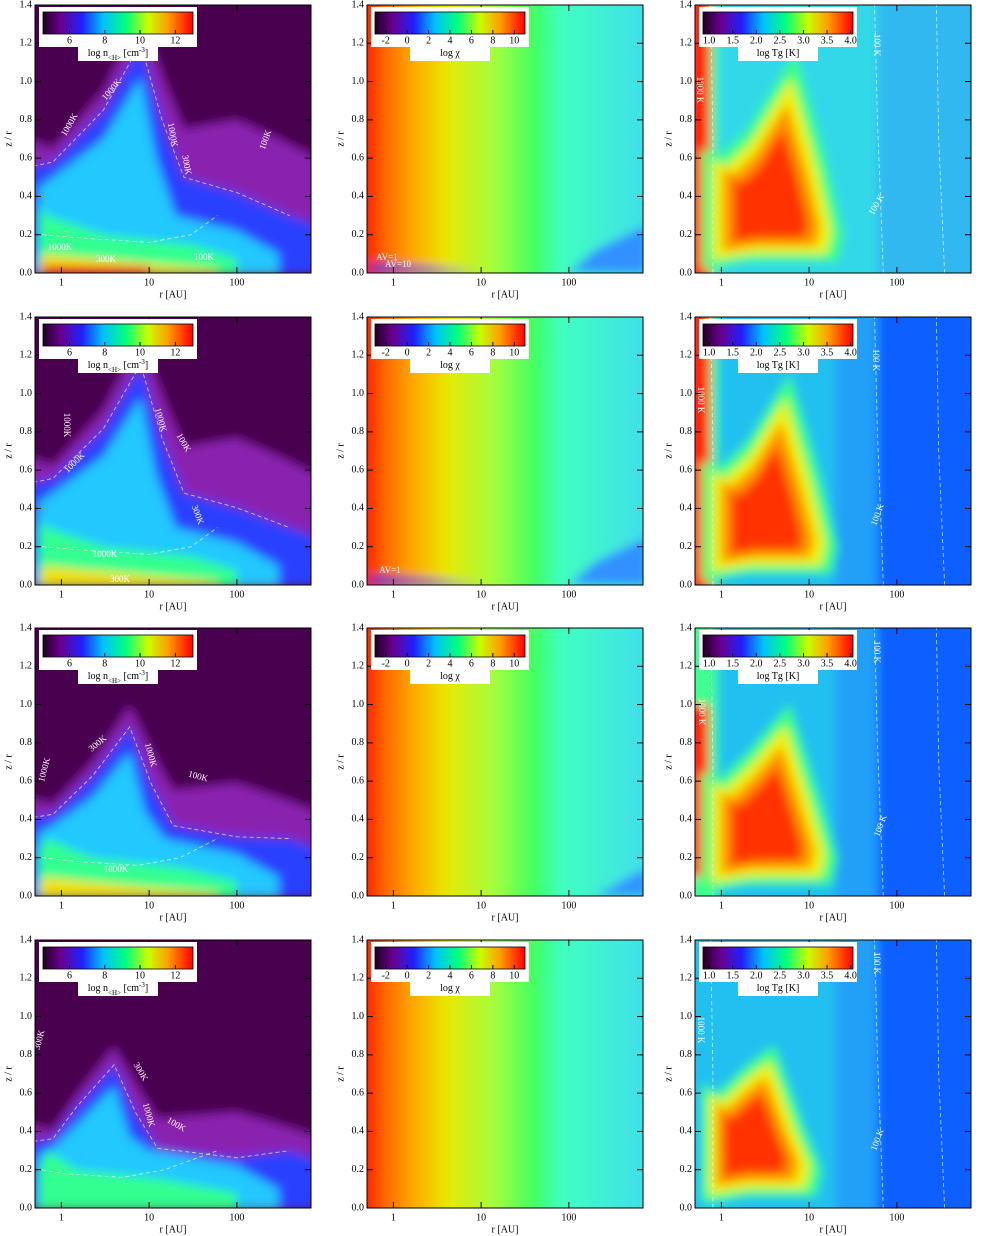 Image resolution: width=981 pixels, height=1236 pixels. I want to click on colorbar-label-part: -3, so click(142, 673).